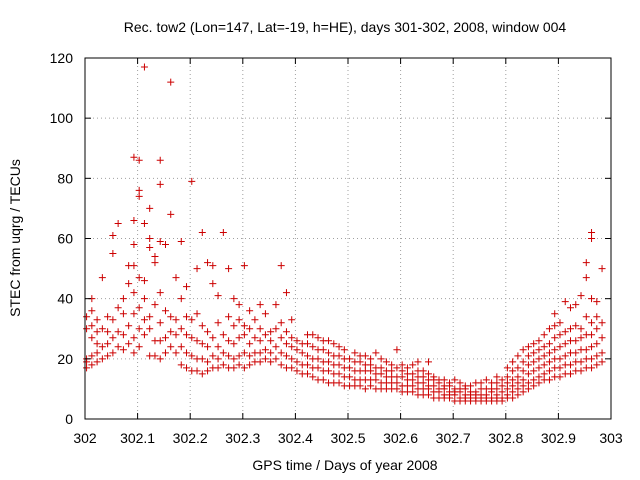 The image size is (640, 480). What do you see at coordinates (62, 118) in the screenshot?
I see `y-tick-label: 100` at bounding box center [62, 118].